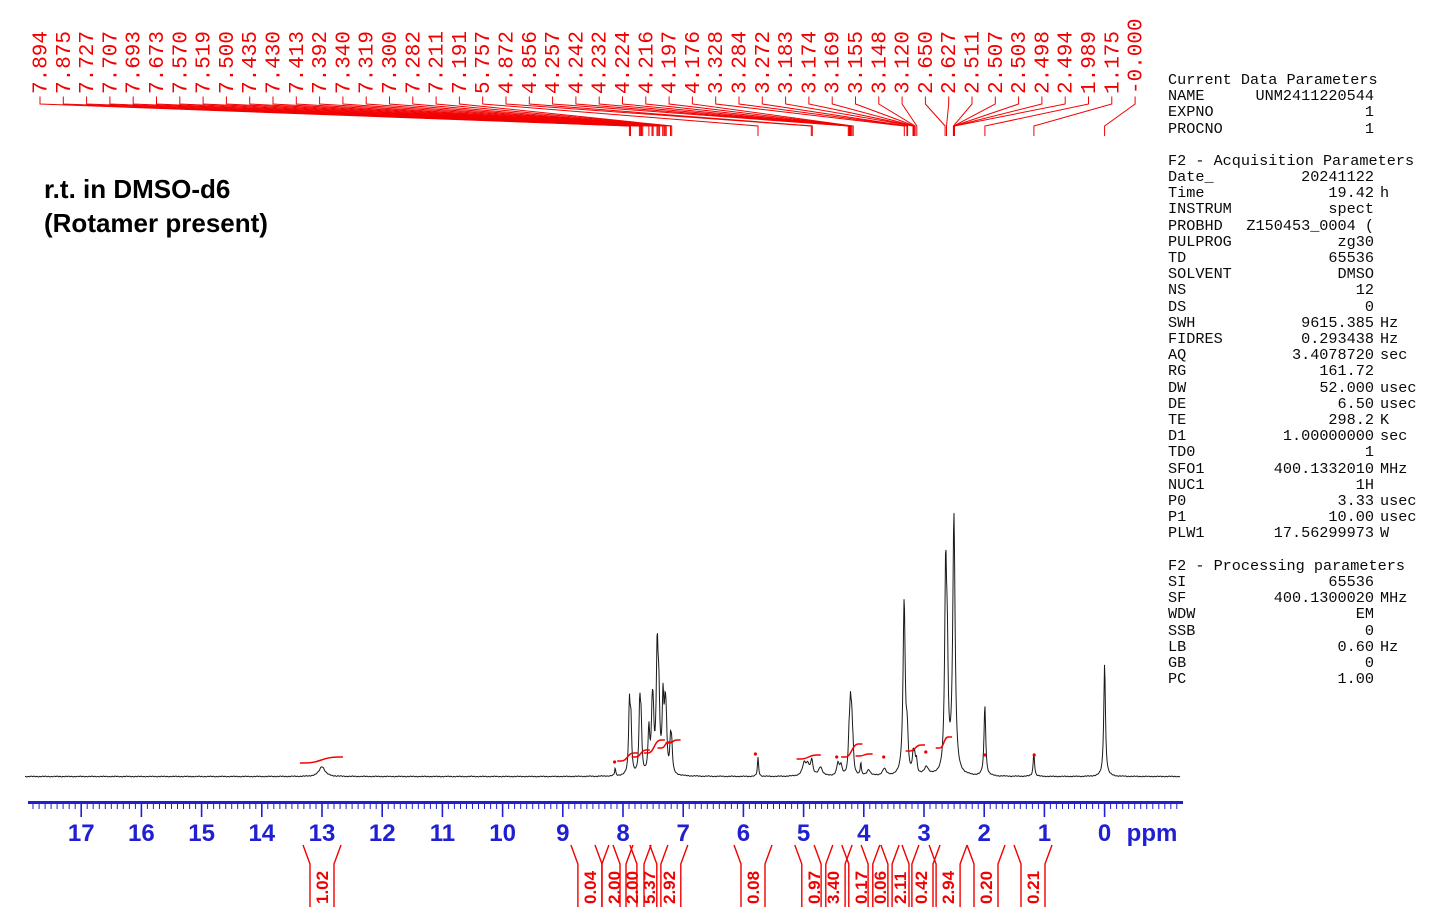 The height and width of the screenshot is (922, 1445). What do you see at coordinates (1385, 193) in the screenshot?
I see `parameter-unit: h` at bounding box center [1385, 193].